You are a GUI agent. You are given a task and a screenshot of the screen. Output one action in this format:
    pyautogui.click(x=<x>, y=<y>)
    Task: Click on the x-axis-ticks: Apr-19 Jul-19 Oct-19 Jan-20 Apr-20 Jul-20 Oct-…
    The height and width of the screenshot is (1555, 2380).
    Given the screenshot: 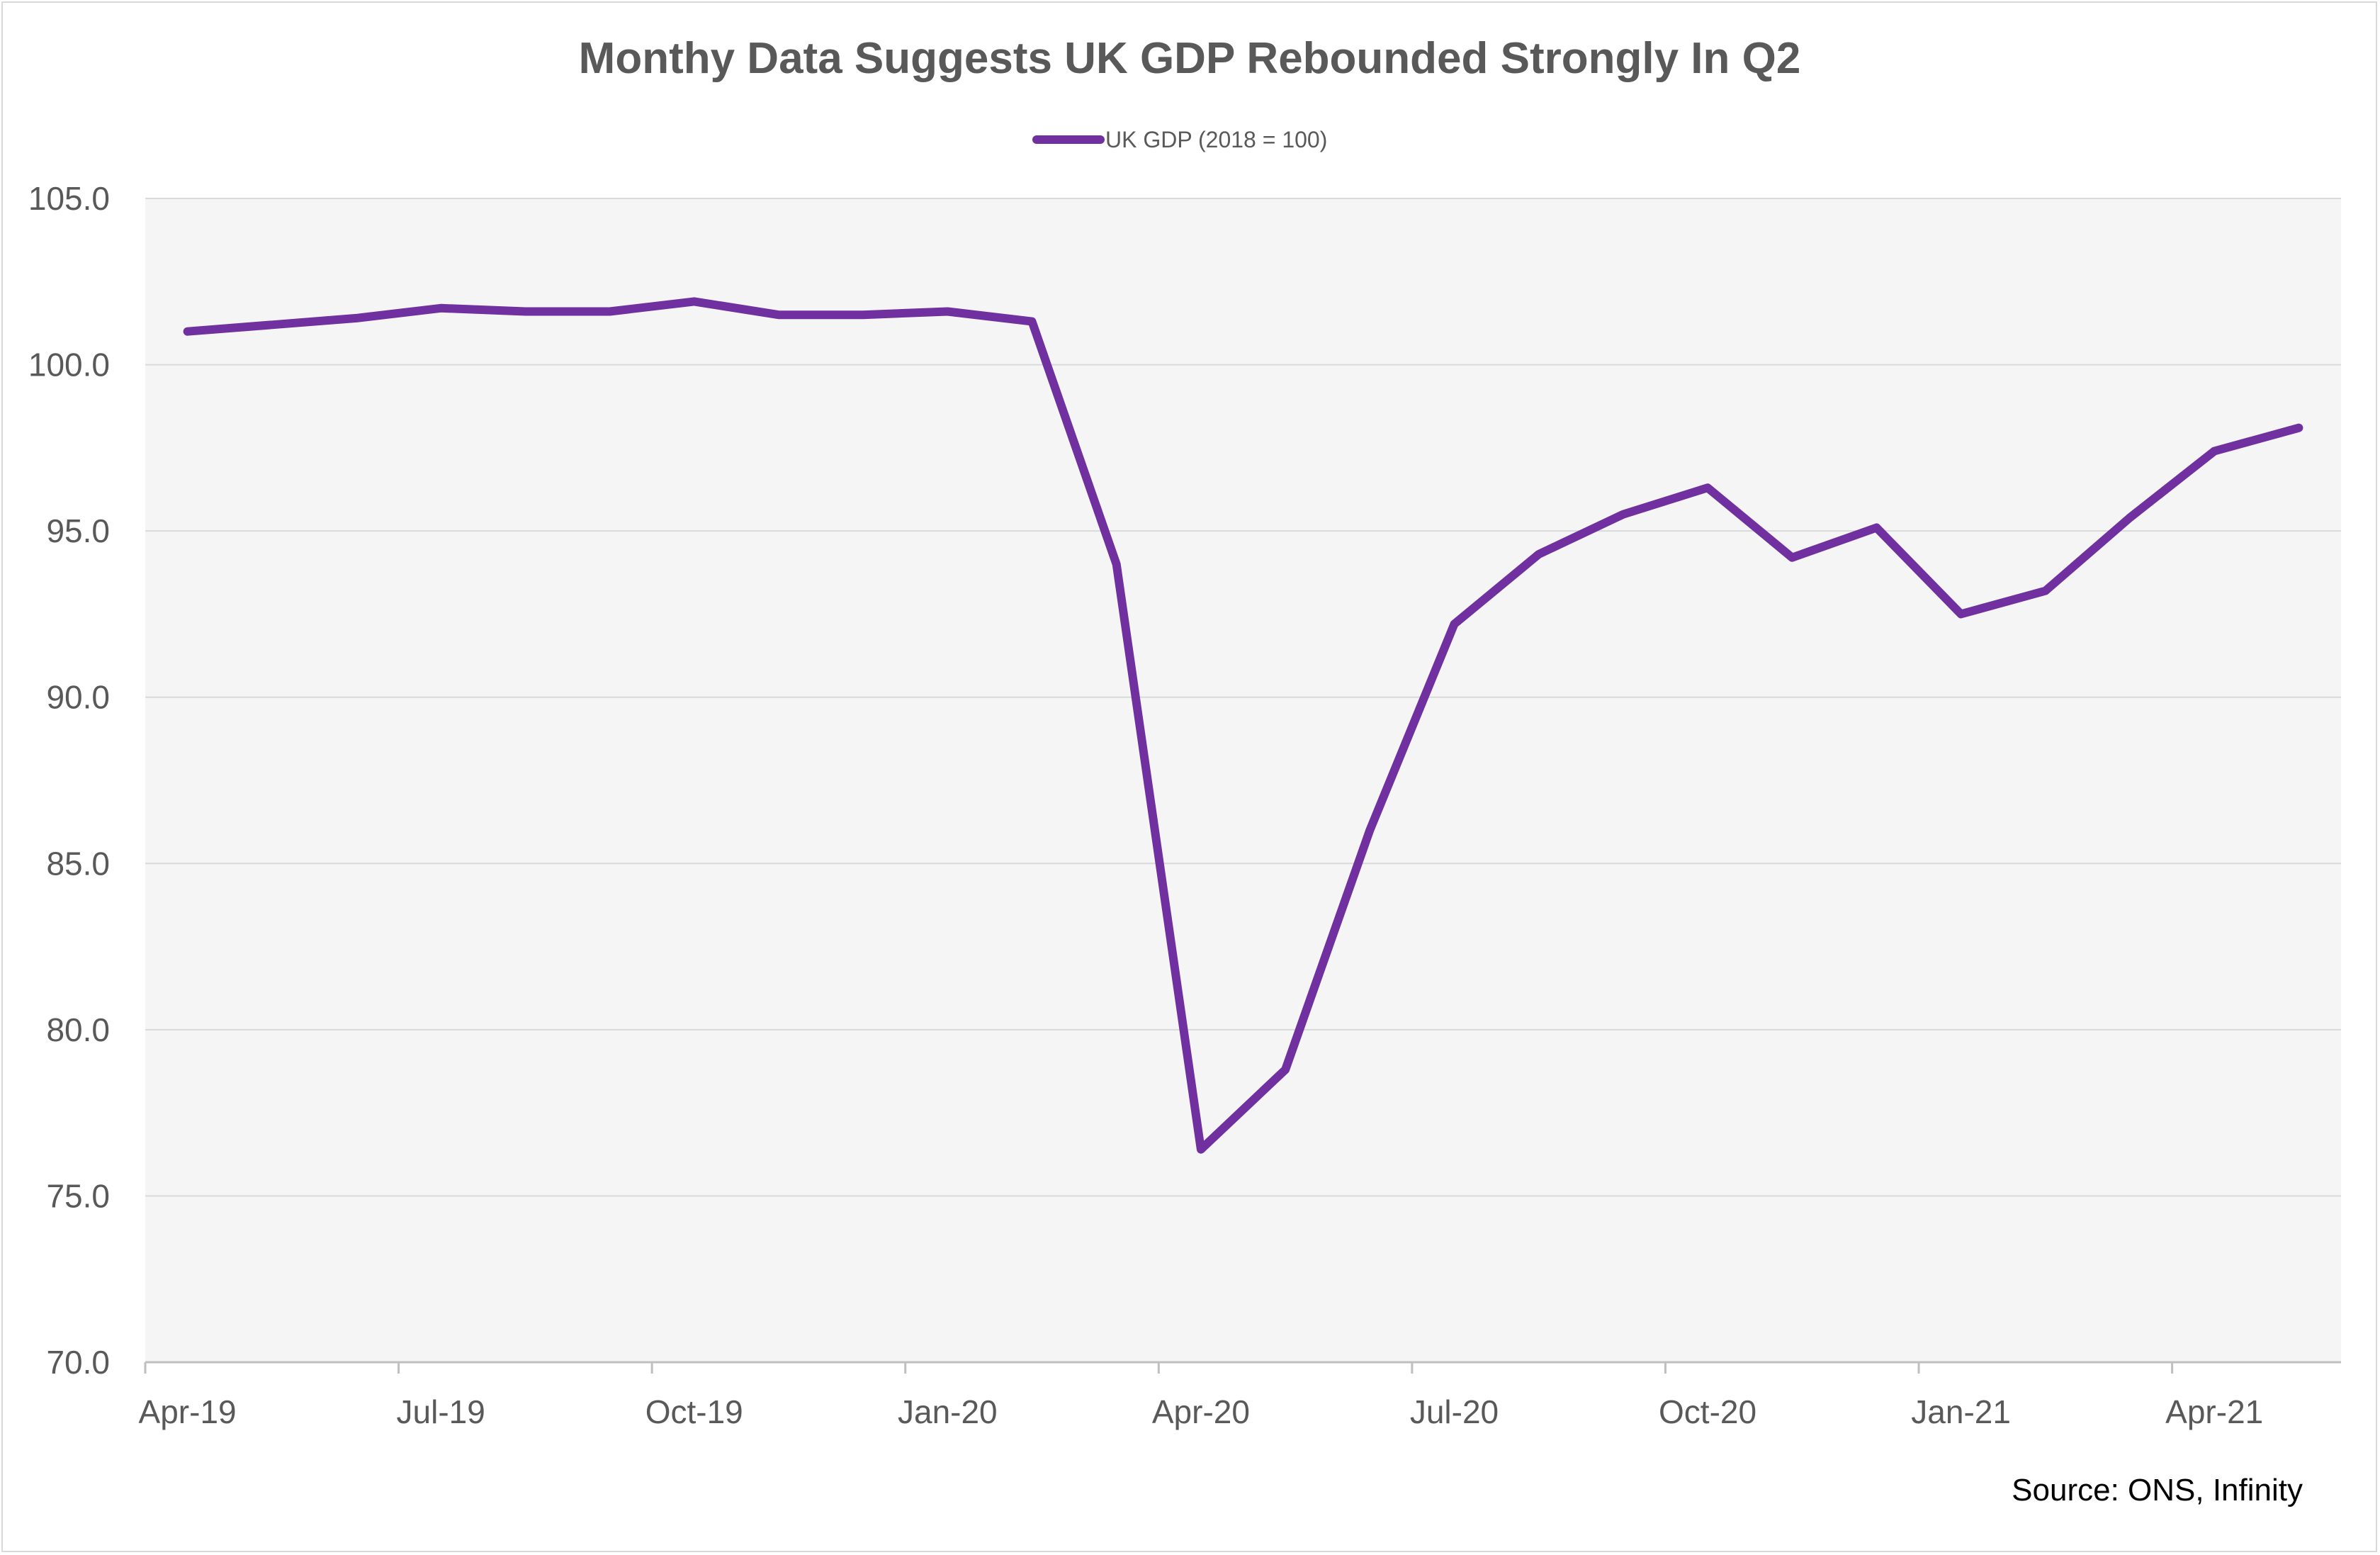 What is the action you would take?
    pyautogui.click(x=1201, y=1396)
    